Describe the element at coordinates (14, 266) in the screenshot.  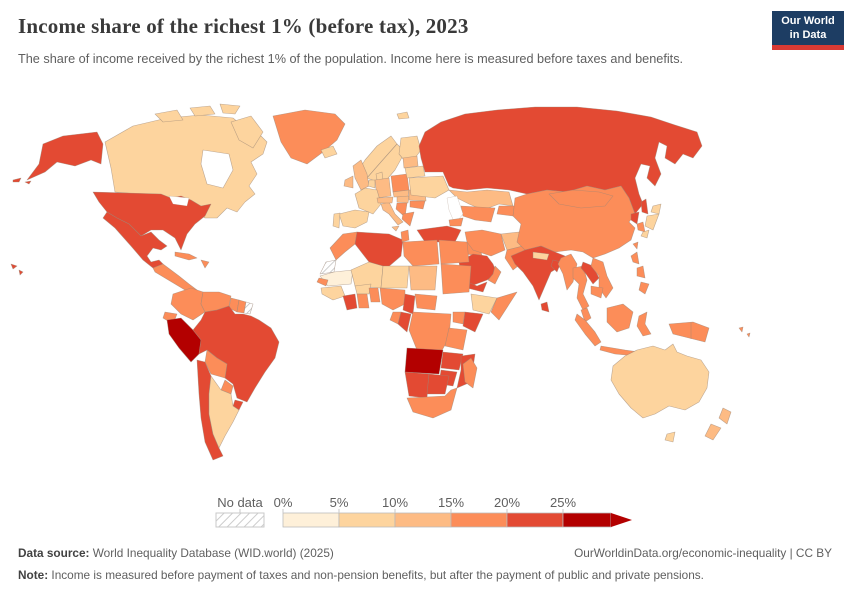
I see `country-hawaii` at that location.